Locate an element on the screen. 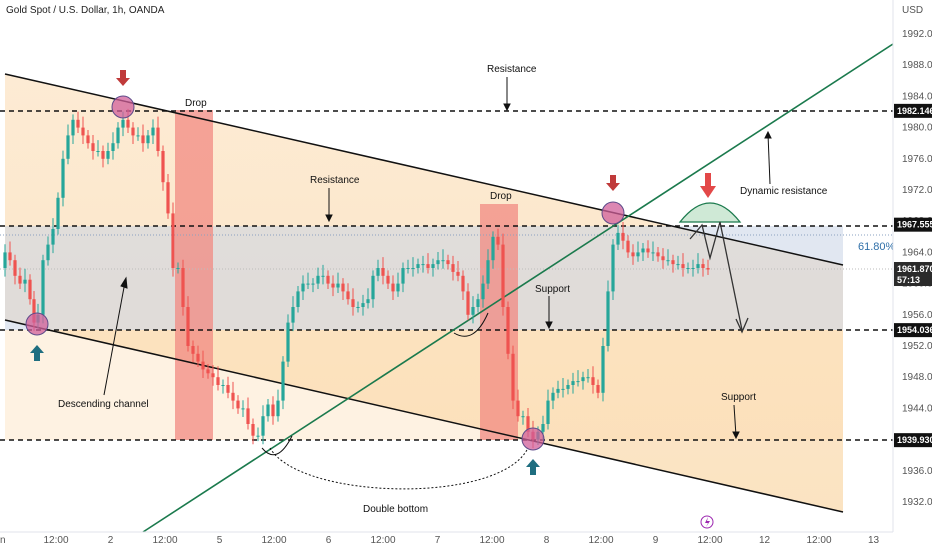  time-tick-label: 9 is located at coordinates (656, 540).